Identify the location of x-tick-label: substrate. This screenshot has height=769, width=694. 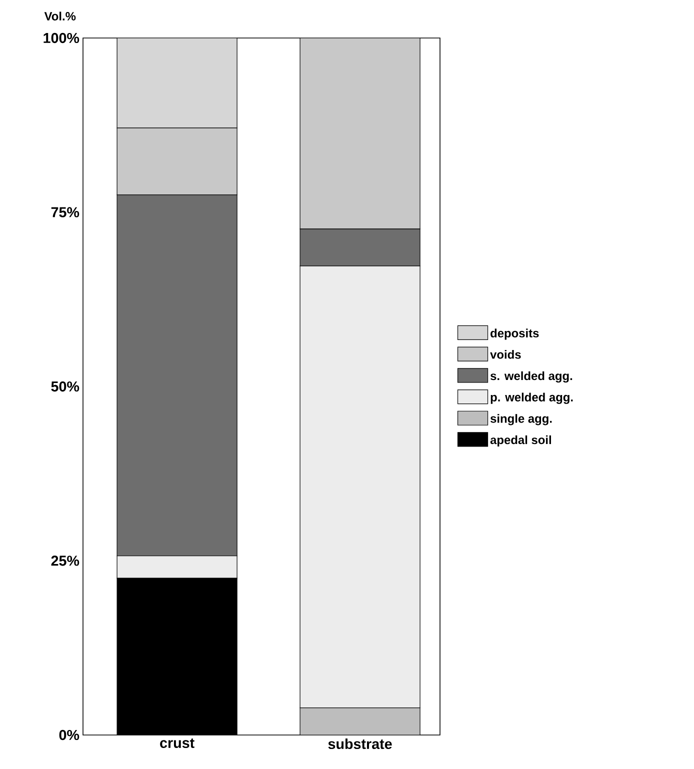
(360, 744).